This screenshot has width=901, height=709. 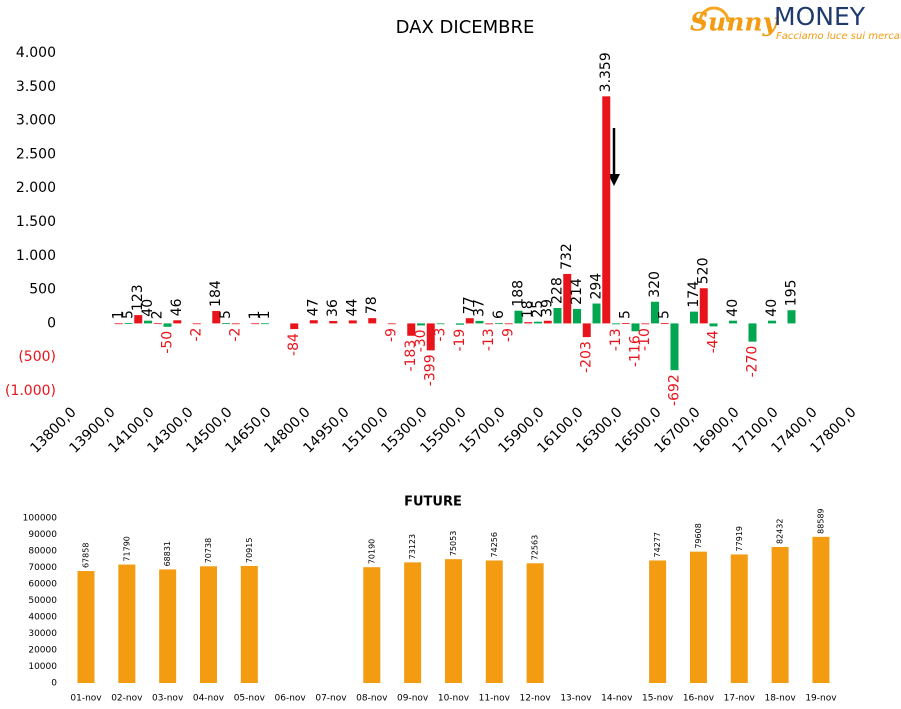 What do you see at coordinates (480, 308) in the screenshot?
I see `value-label: 37` at bounding box center [480, 308].